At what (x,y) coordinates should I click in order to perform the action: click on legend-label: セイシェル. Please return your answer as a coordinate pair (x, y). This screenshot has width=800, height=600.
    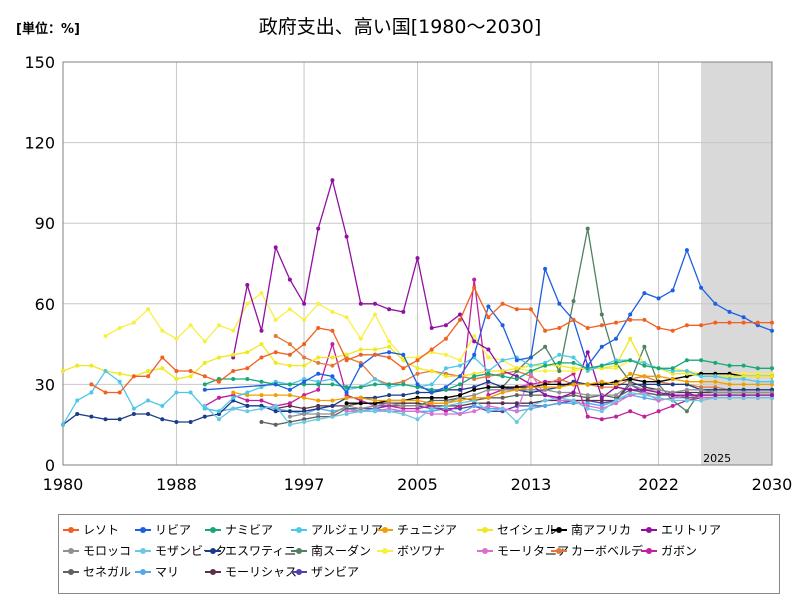
    Looking at the image, I should click on (527, 530).